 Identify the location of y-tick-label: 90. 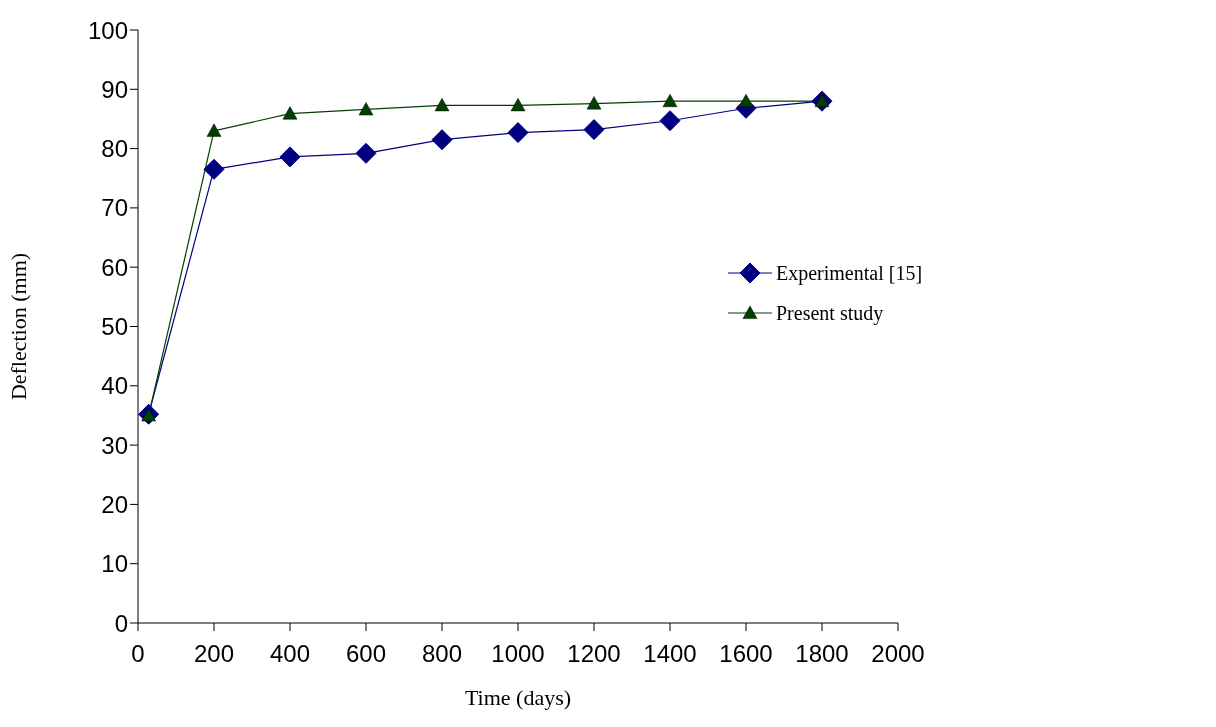
(114, 89).